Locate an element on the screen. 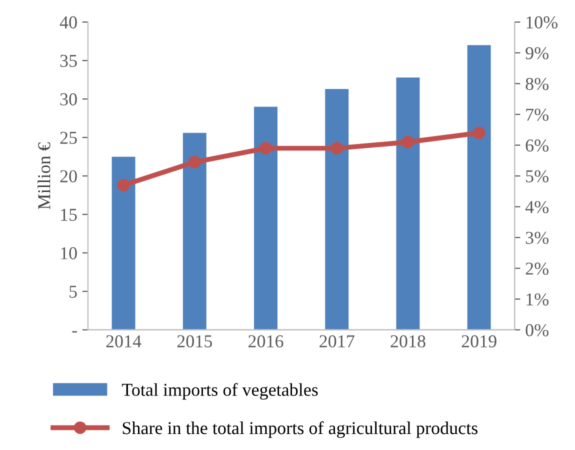 The width and height of the screenshot is (575, 450). y-tick-label: - is located at coordinates (74, 332).